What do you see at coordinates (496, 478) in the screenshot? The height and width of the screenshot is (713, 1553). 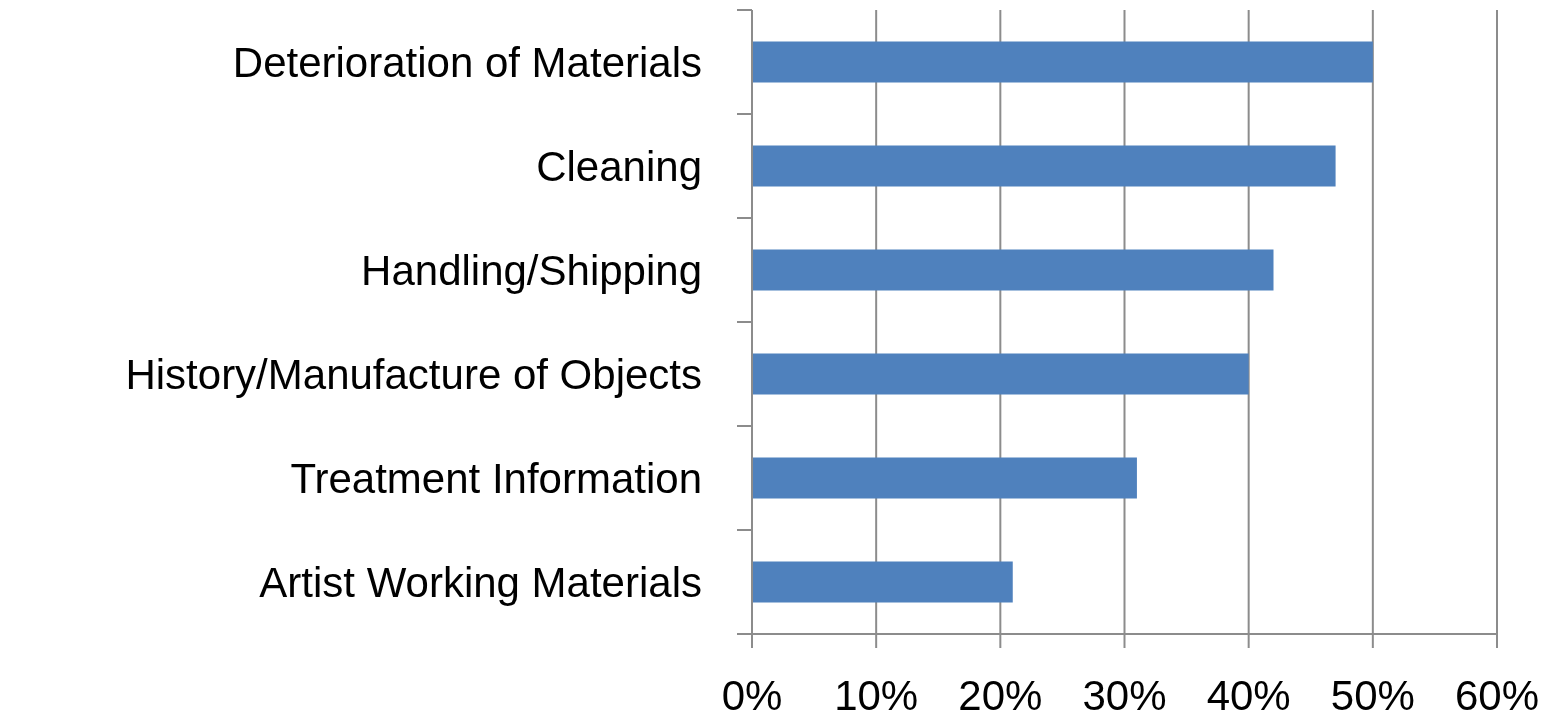 I see `y-tick-label: Treatment Information` at bounding box center [496, 478].